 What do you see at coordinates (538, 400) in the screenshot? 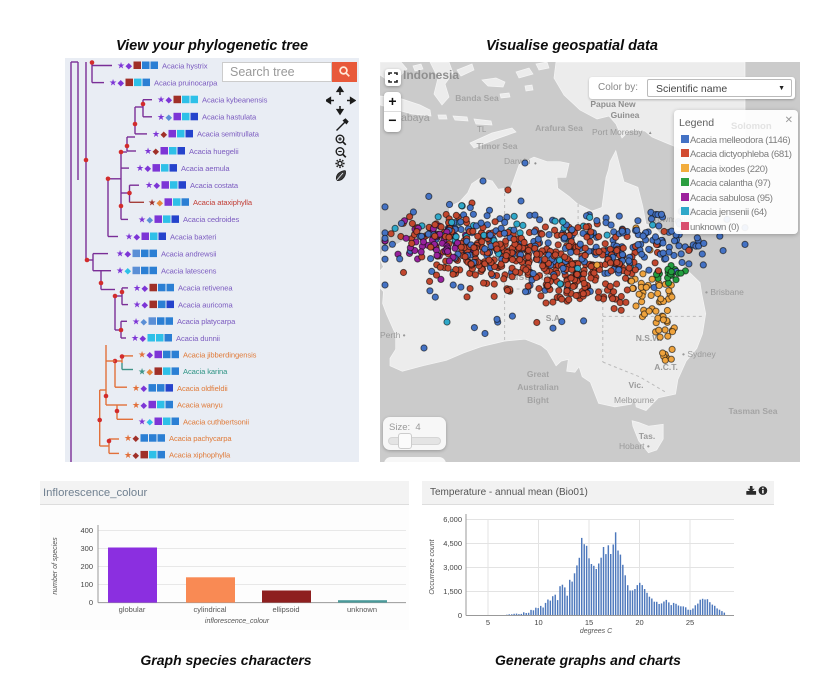
I see `svg-text: Bight` at bounding box center [538, 400].